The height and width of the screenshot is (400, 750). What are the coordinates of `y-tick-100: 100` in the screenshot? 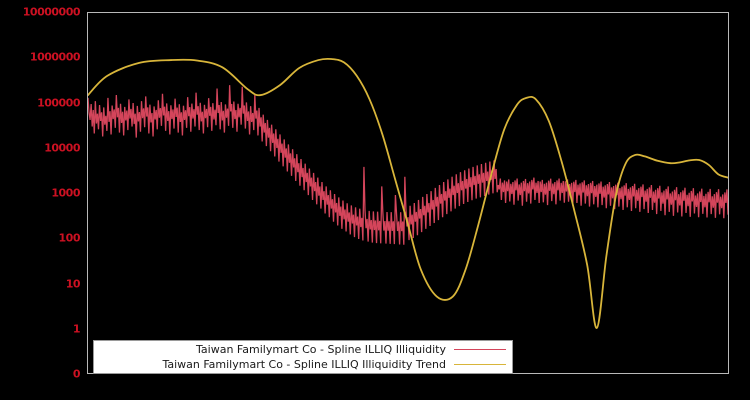 It's located at (69, 238).